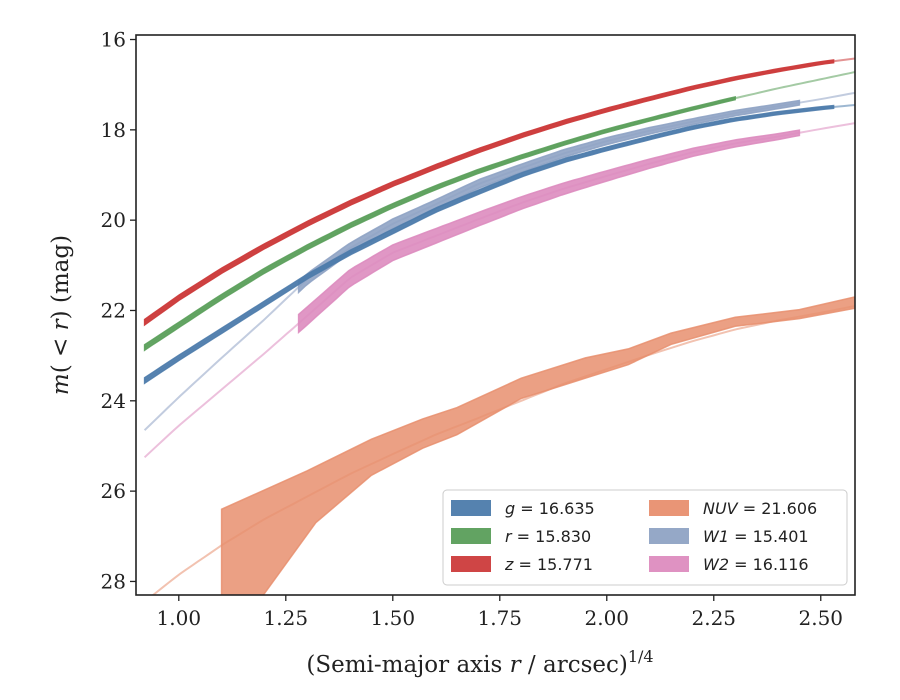  Describe the element at coordinates (113, 40) in the screenshot. I see `y-tick-label-0: 16` at that location.